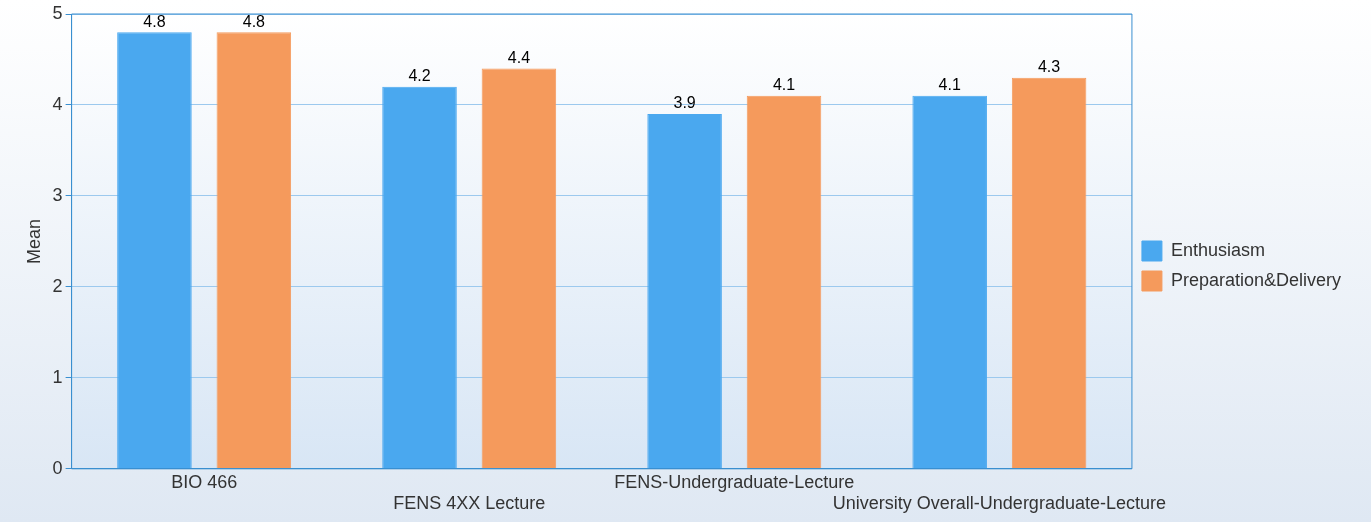 This screenshot has width=1371, height=522. What do you see at coordinates (57, 12) in the screenshot?
I see `y-tick-label: 5` at bounding box center [57, 12].